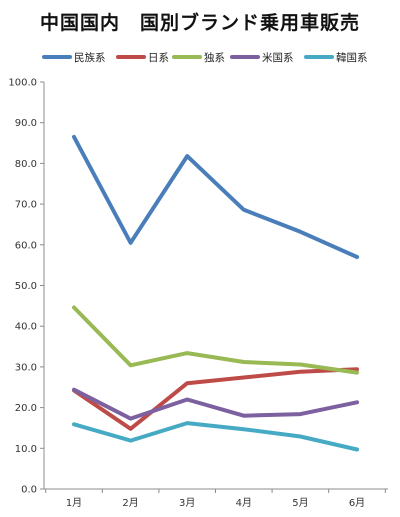  Describe the element at coordinates (29, 490) in the screenshot. I see `y-tick-label: 0.0` at that location.